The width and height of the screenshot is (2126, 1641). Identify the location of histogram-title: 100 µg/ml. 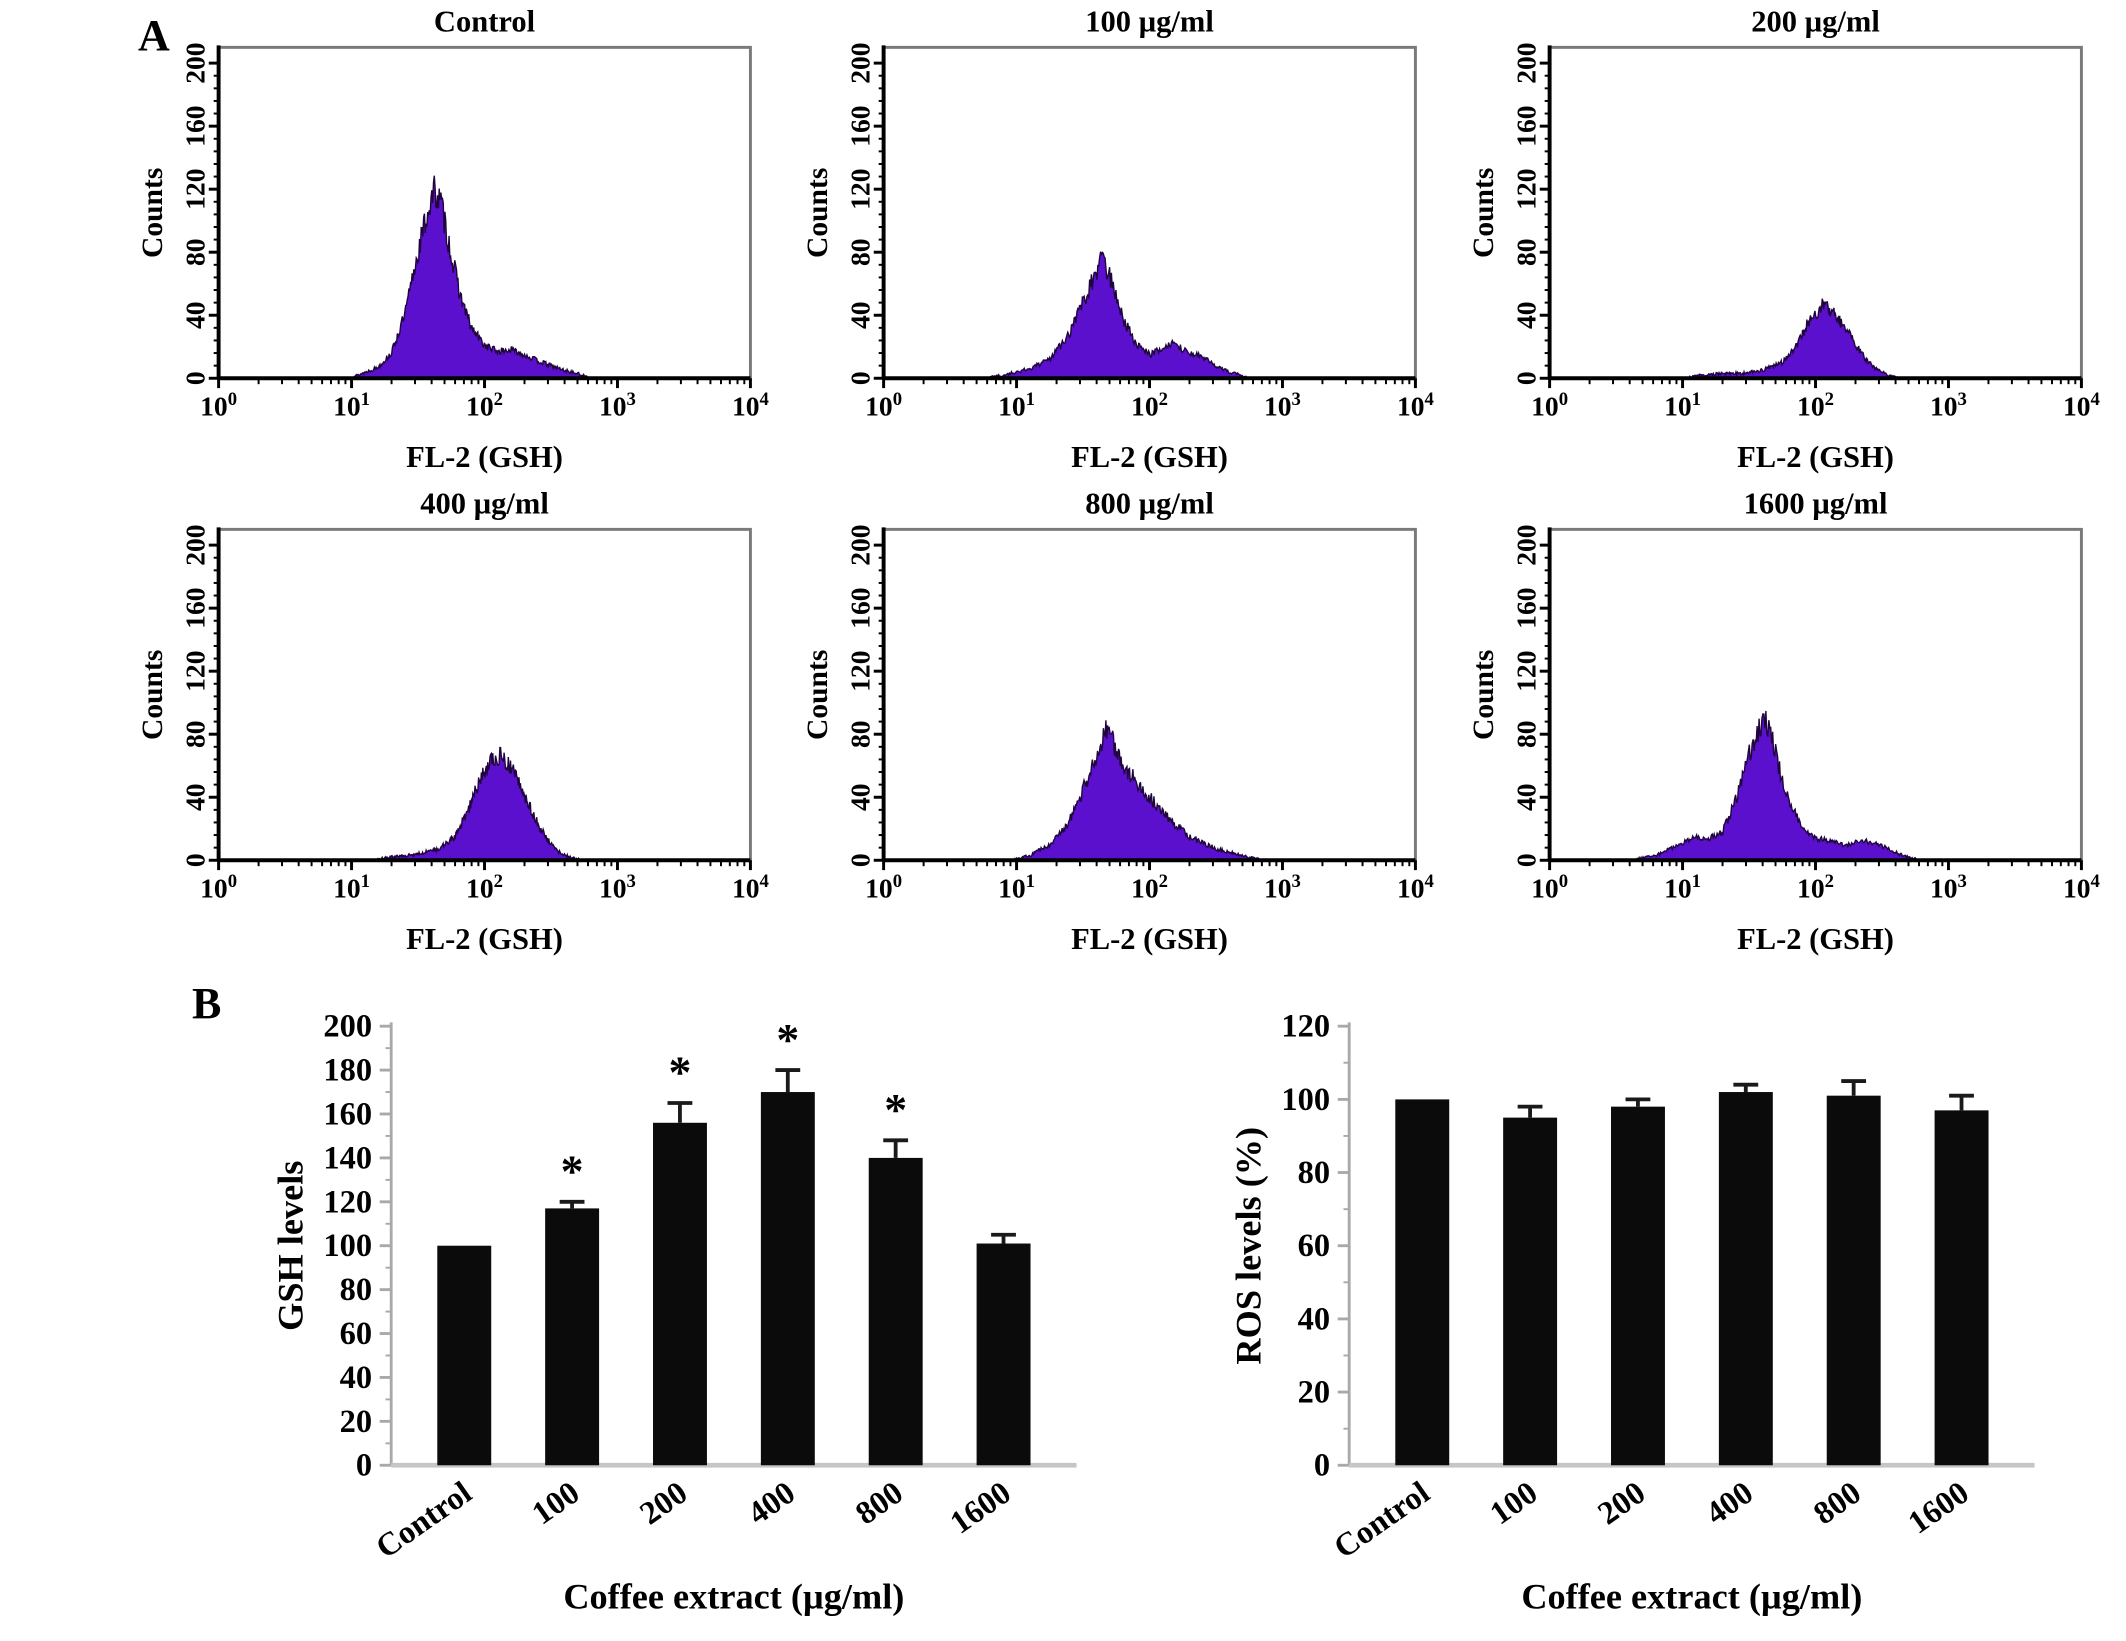
(1150, 22).